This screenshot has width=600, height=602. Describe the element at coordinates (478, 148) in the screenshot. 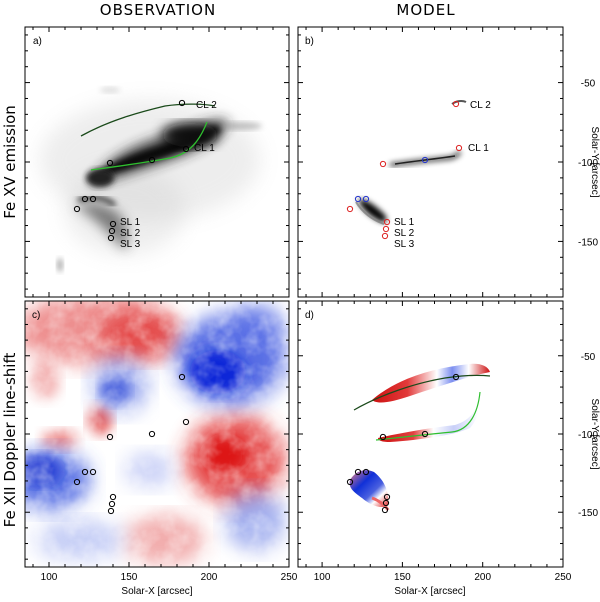

I see `label-cl1-model: CL 1` at that location.